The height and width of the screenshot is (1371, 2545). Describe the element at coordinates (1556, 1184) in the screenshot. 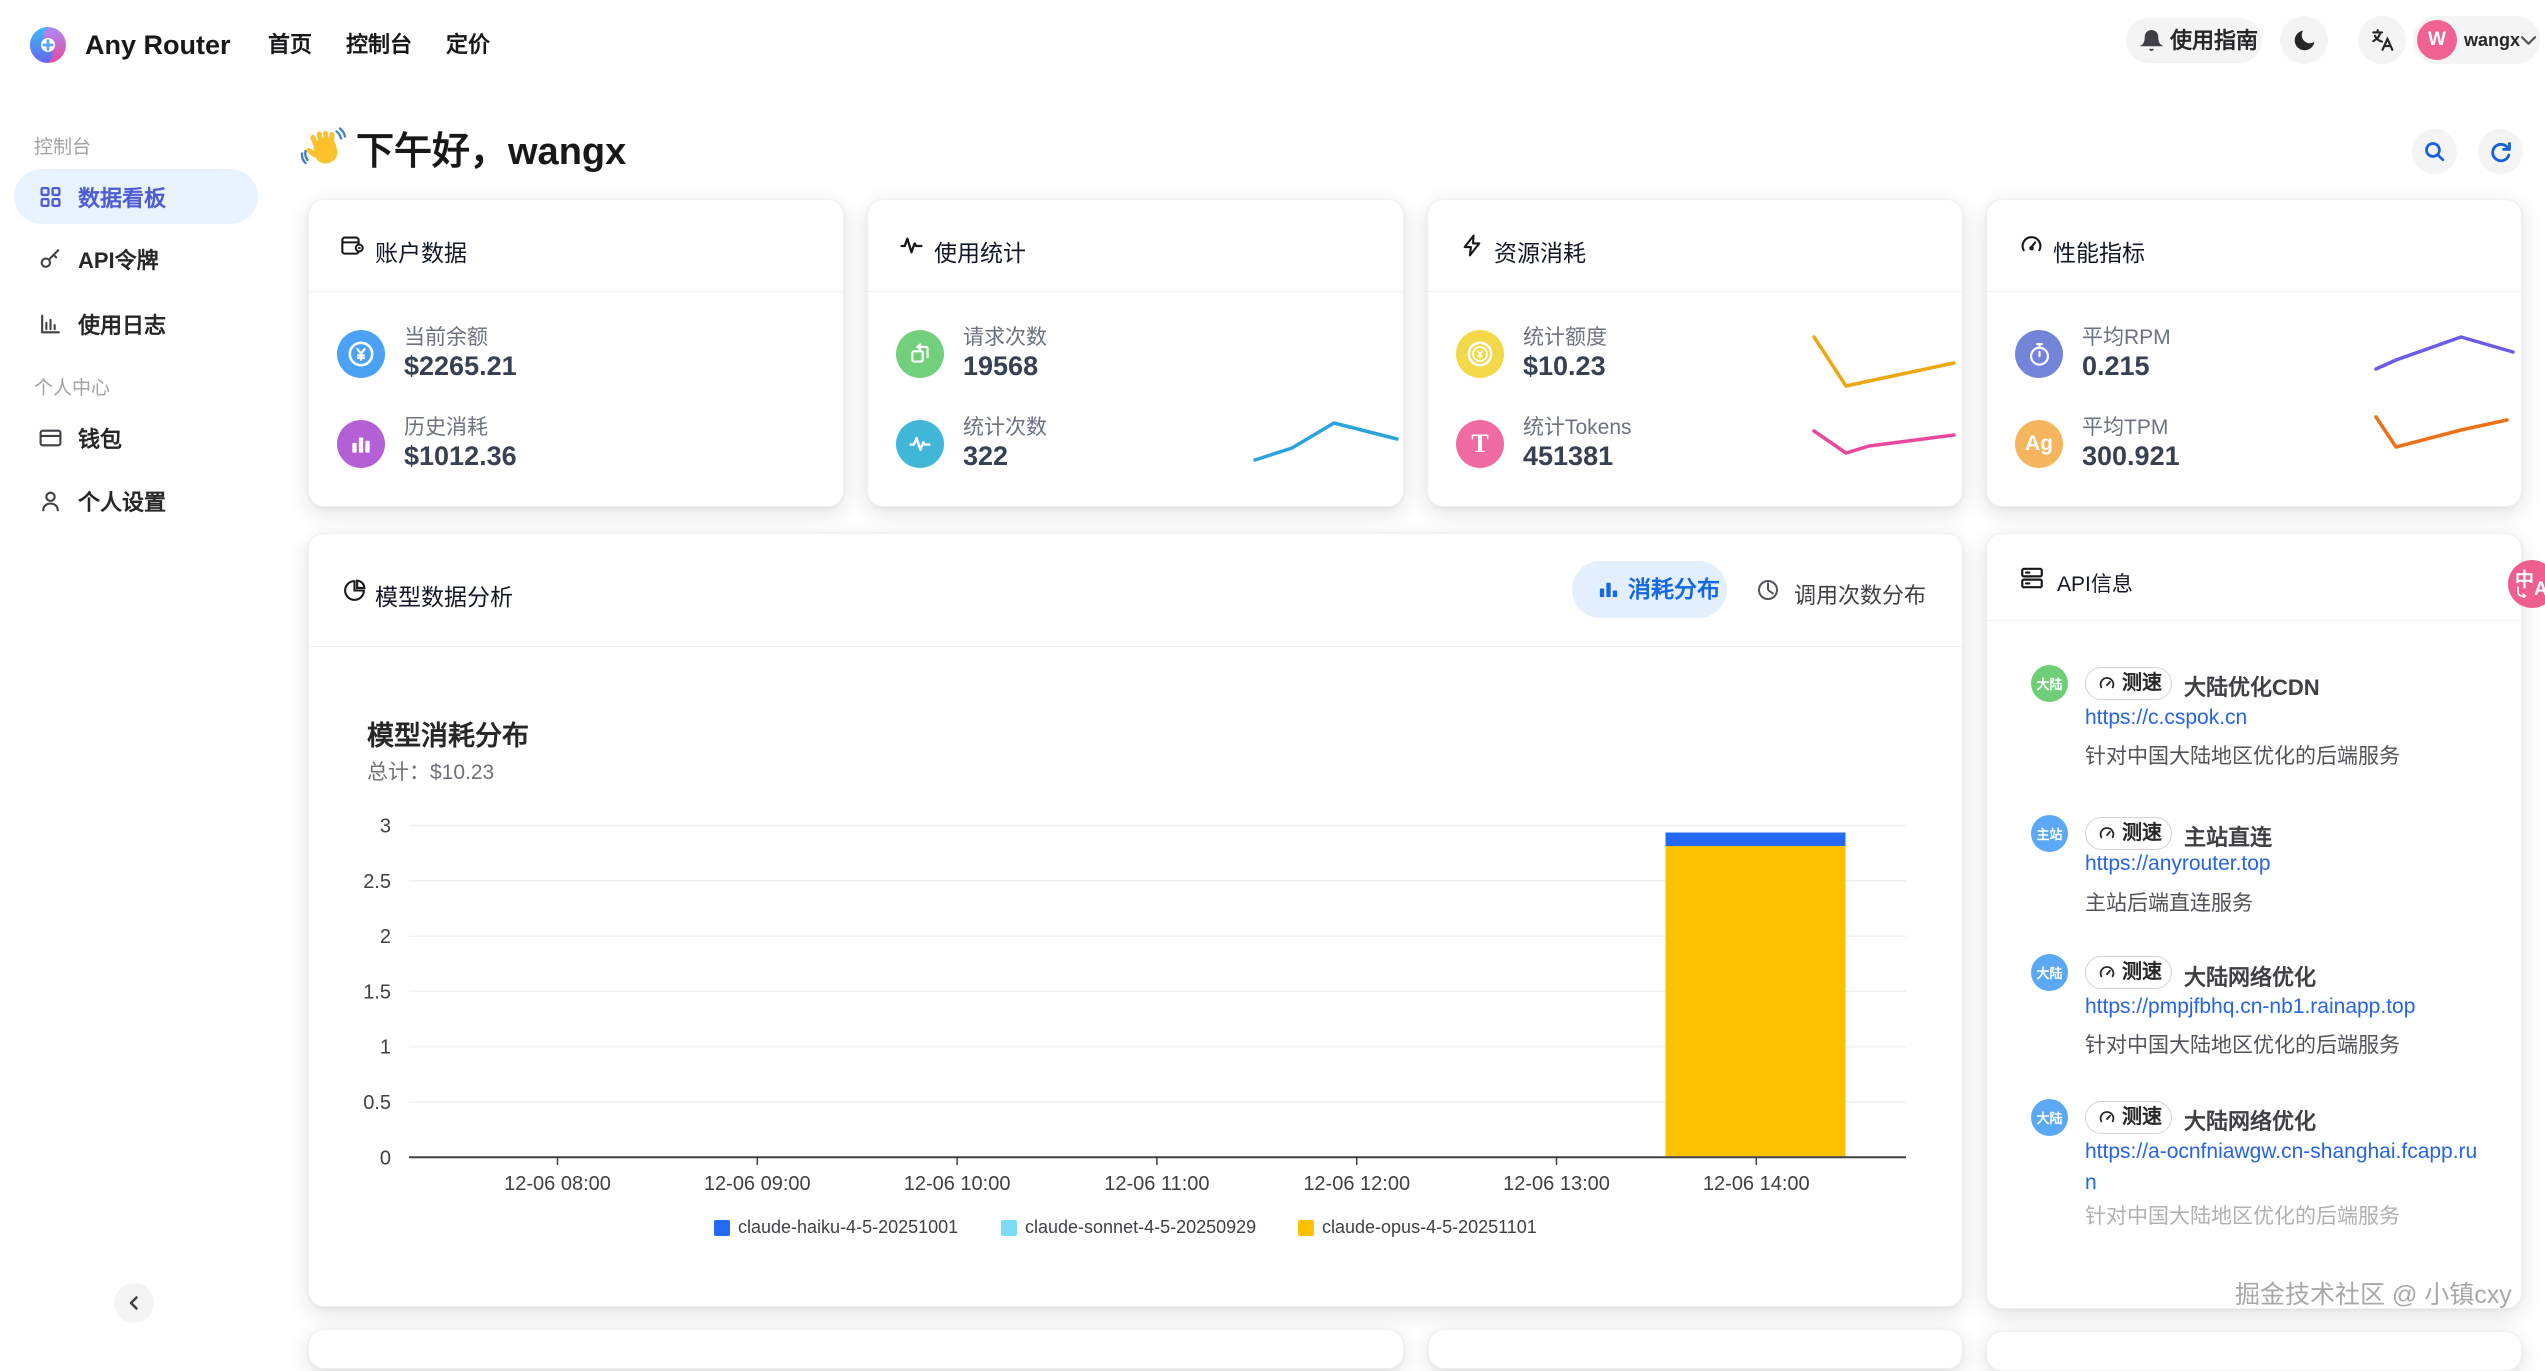

I see `svg-text: 12-06 13:00` at that location.